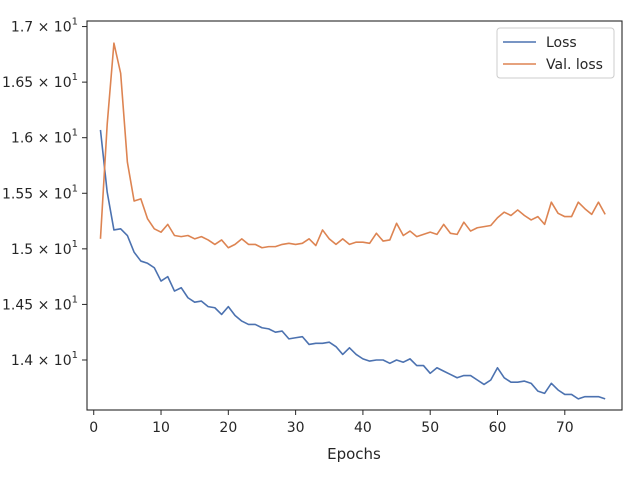 This screenshot has height=484, width=640. Describe the element at coordinates (331, 423) in the screenshot. I see `x-axis-ticks: 0 10 20 30 40 50 60 70` at that location.